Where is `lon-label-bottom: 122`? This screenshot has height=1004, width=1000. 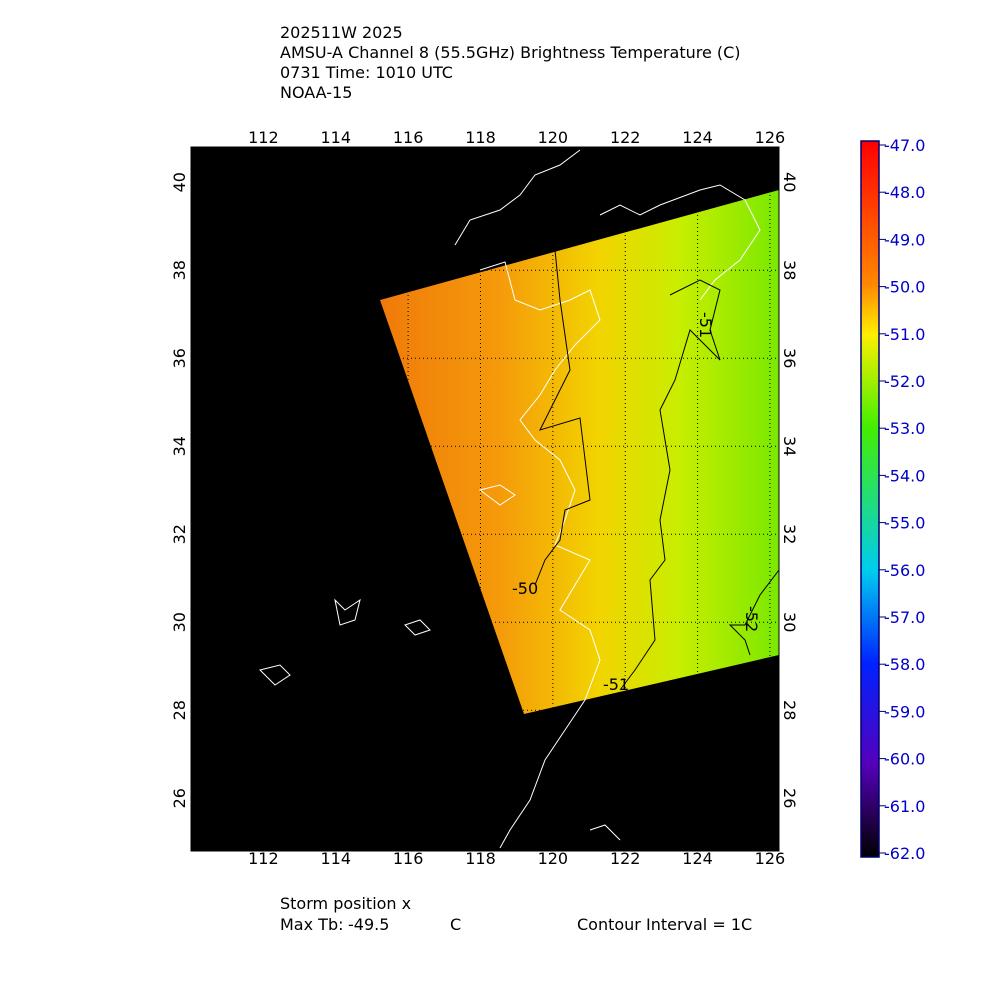 lon-label-bottom: 122 is located at coordinates (625, 858).